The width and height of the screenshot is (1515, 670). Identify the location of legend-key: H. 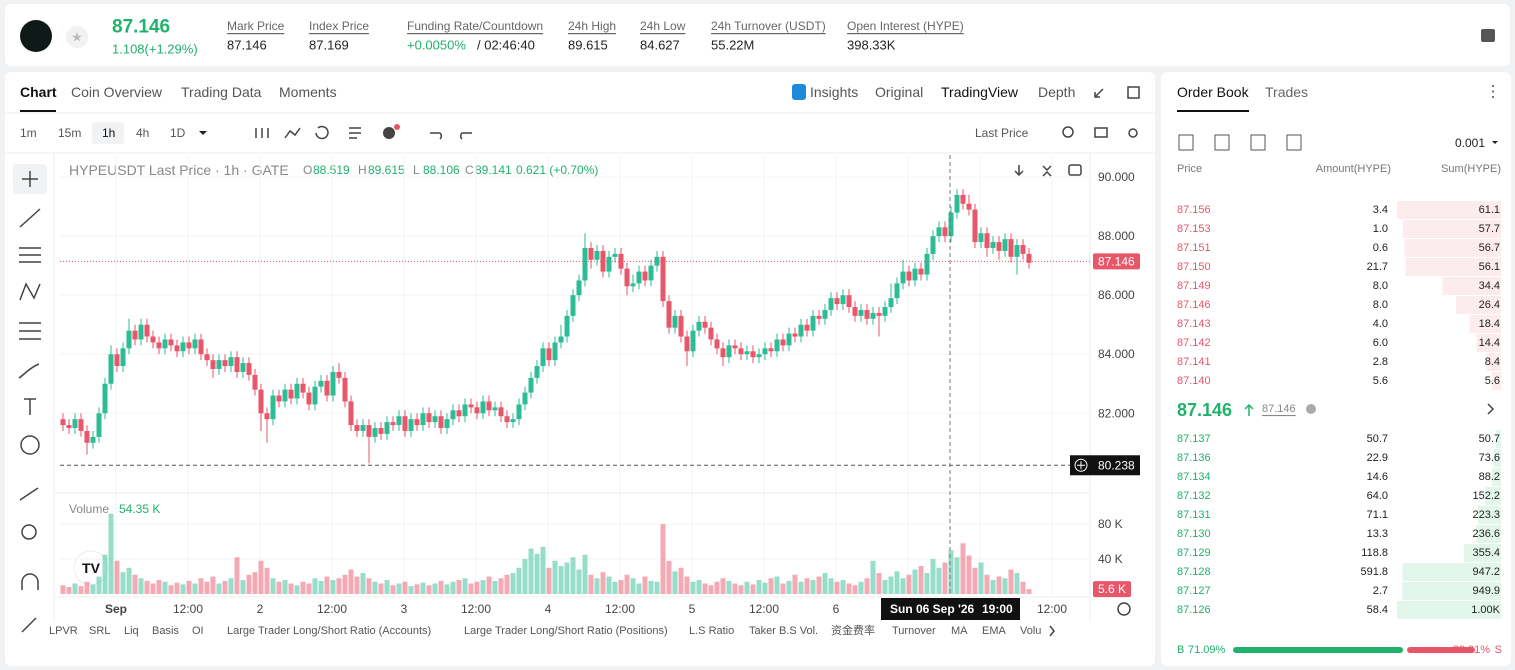
(362, 170).